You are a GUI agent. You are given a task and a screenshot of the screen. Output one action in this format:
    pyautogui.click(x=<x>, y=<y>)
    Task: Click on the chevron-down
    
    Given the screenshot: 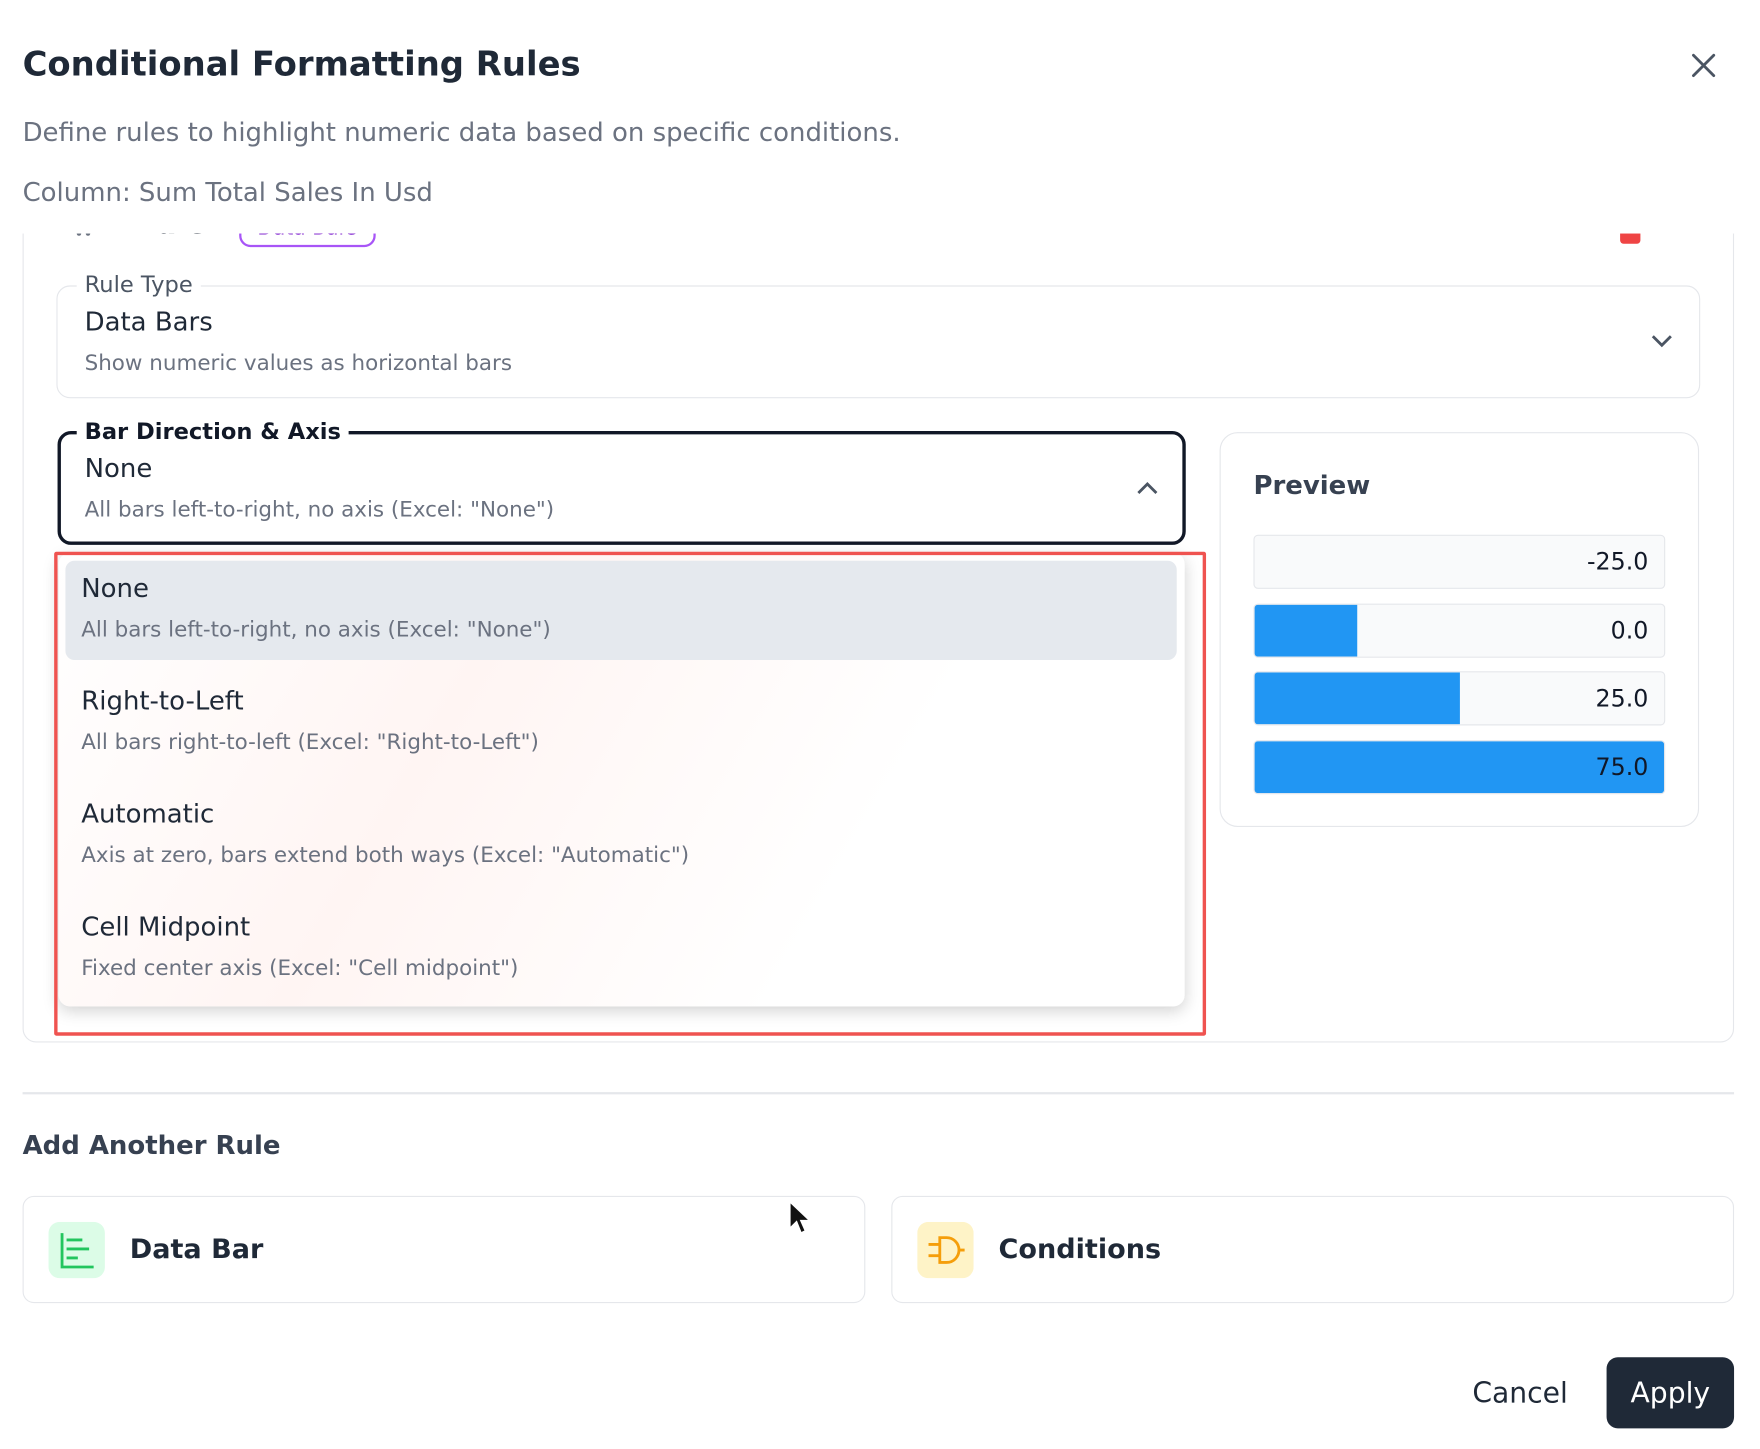 What is the action you would take?
    pyautogui.click(x=1661, y=341)
    